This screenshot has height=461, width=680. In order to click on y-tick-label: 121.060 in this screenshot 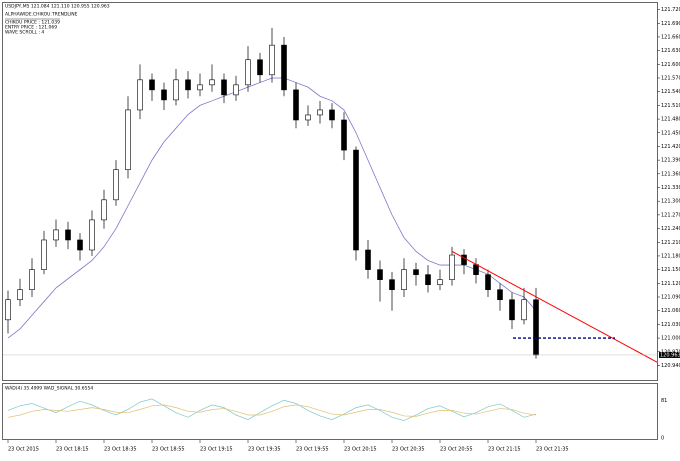, I will do `click(670, 311)`.